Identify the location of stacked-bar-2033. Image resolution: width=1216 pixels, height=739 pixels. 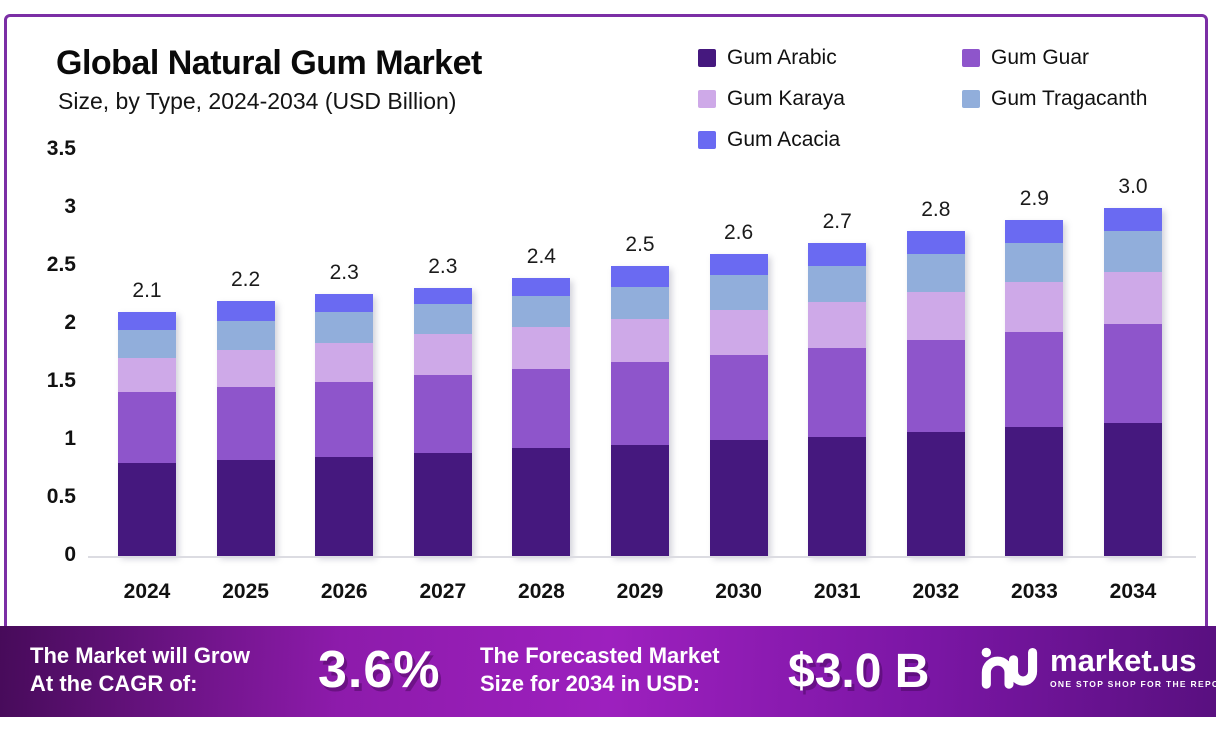
(1034, 387).